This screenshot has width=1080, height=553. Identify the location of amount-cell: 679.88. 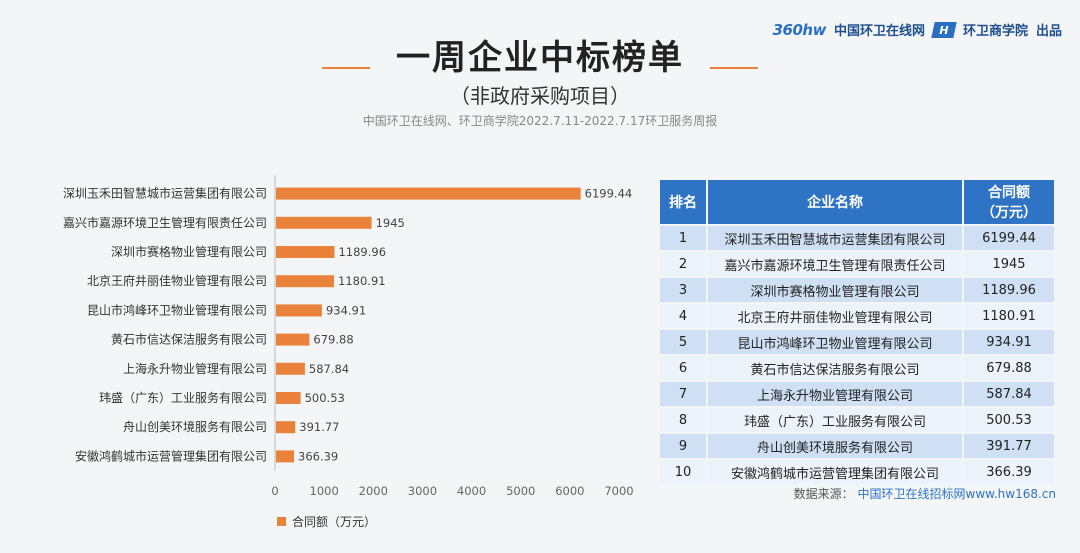
(1009, 368).